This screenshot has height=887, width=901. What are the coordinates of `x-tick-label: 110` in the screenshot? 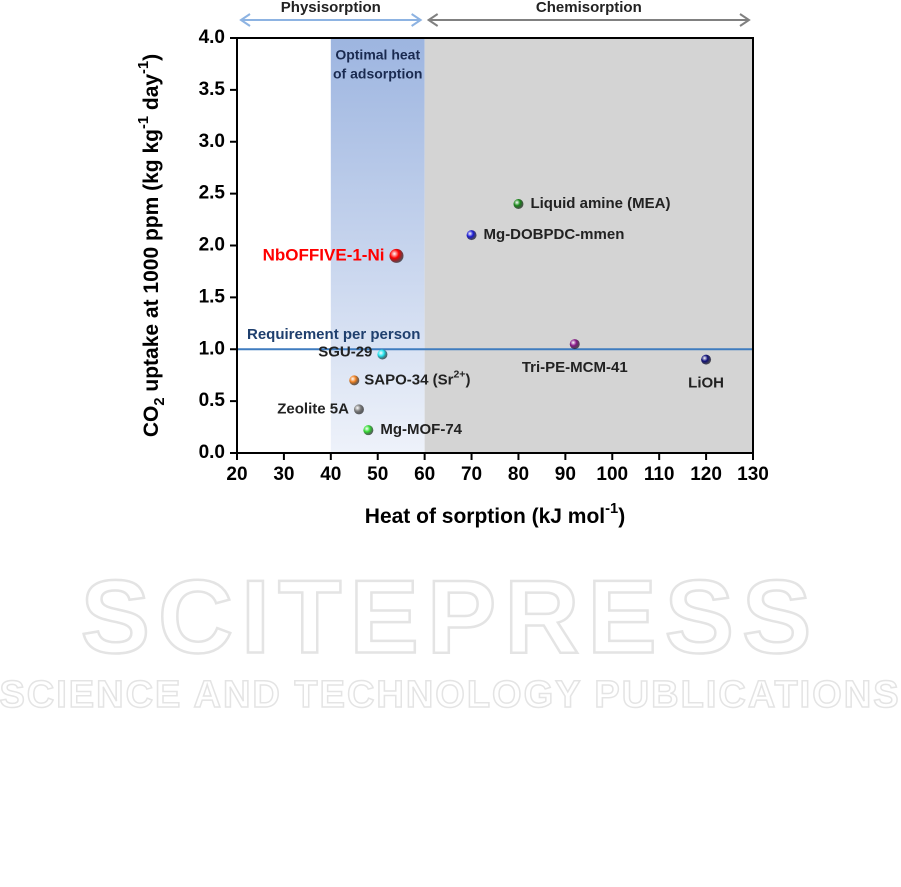 It's located at (659, 474).